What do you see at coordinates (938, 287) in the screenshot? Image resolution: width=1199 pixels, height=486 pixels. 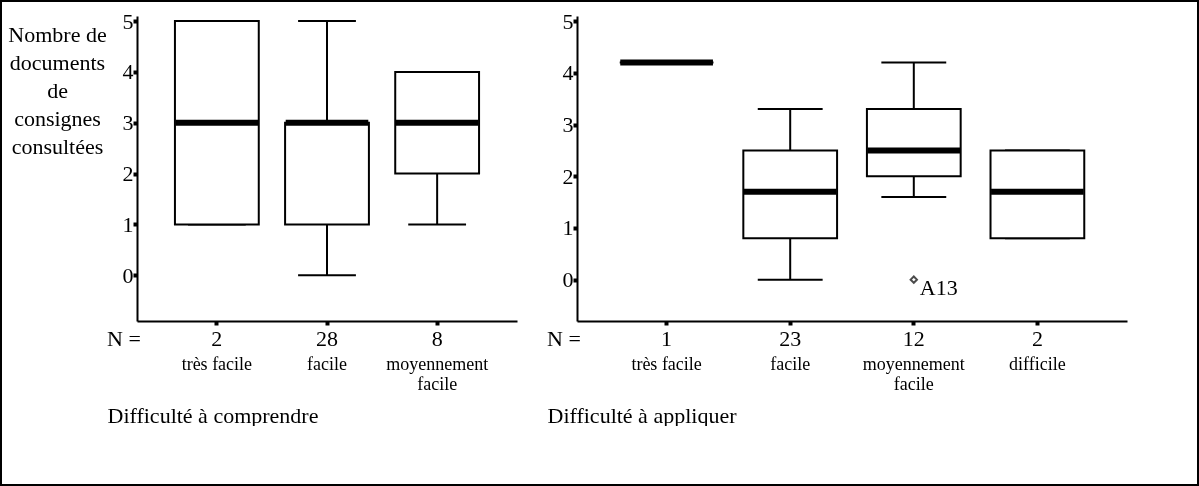 I see `annotation: A13` at bounding box center [938, 287].